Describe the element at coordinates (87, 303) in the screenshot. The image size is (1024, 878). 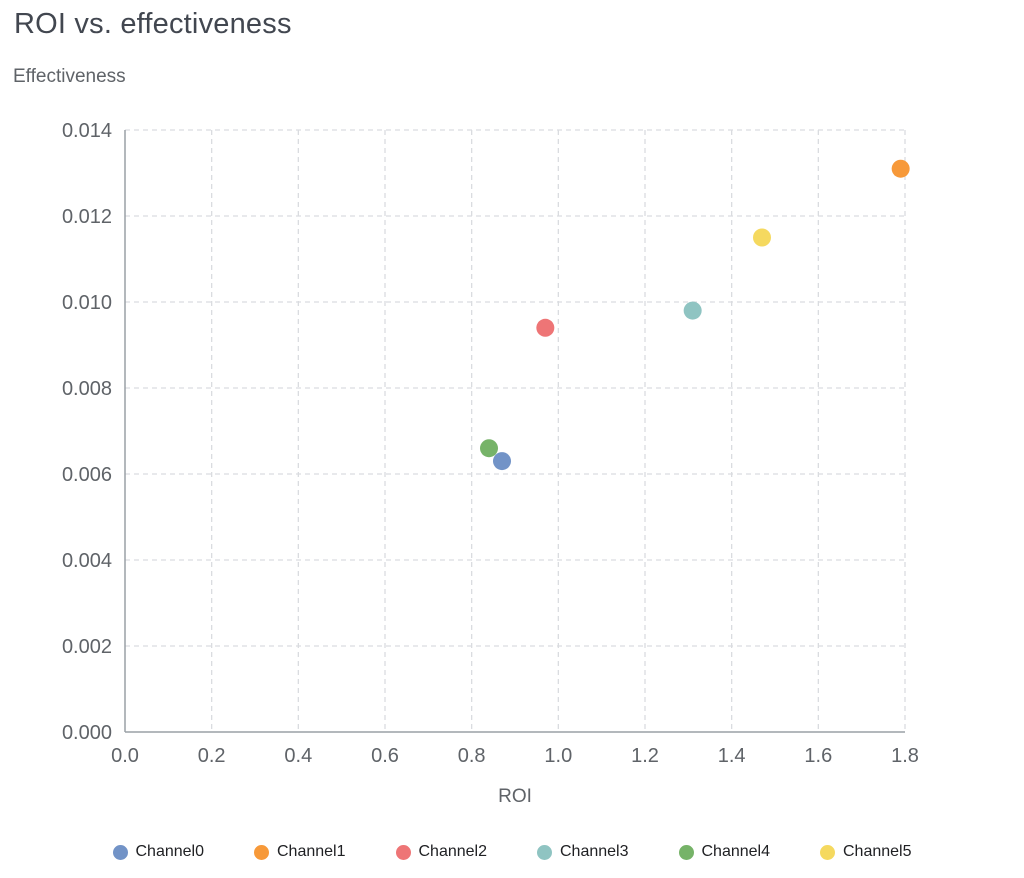
I see `y-tick-label: 0.010` at that location.